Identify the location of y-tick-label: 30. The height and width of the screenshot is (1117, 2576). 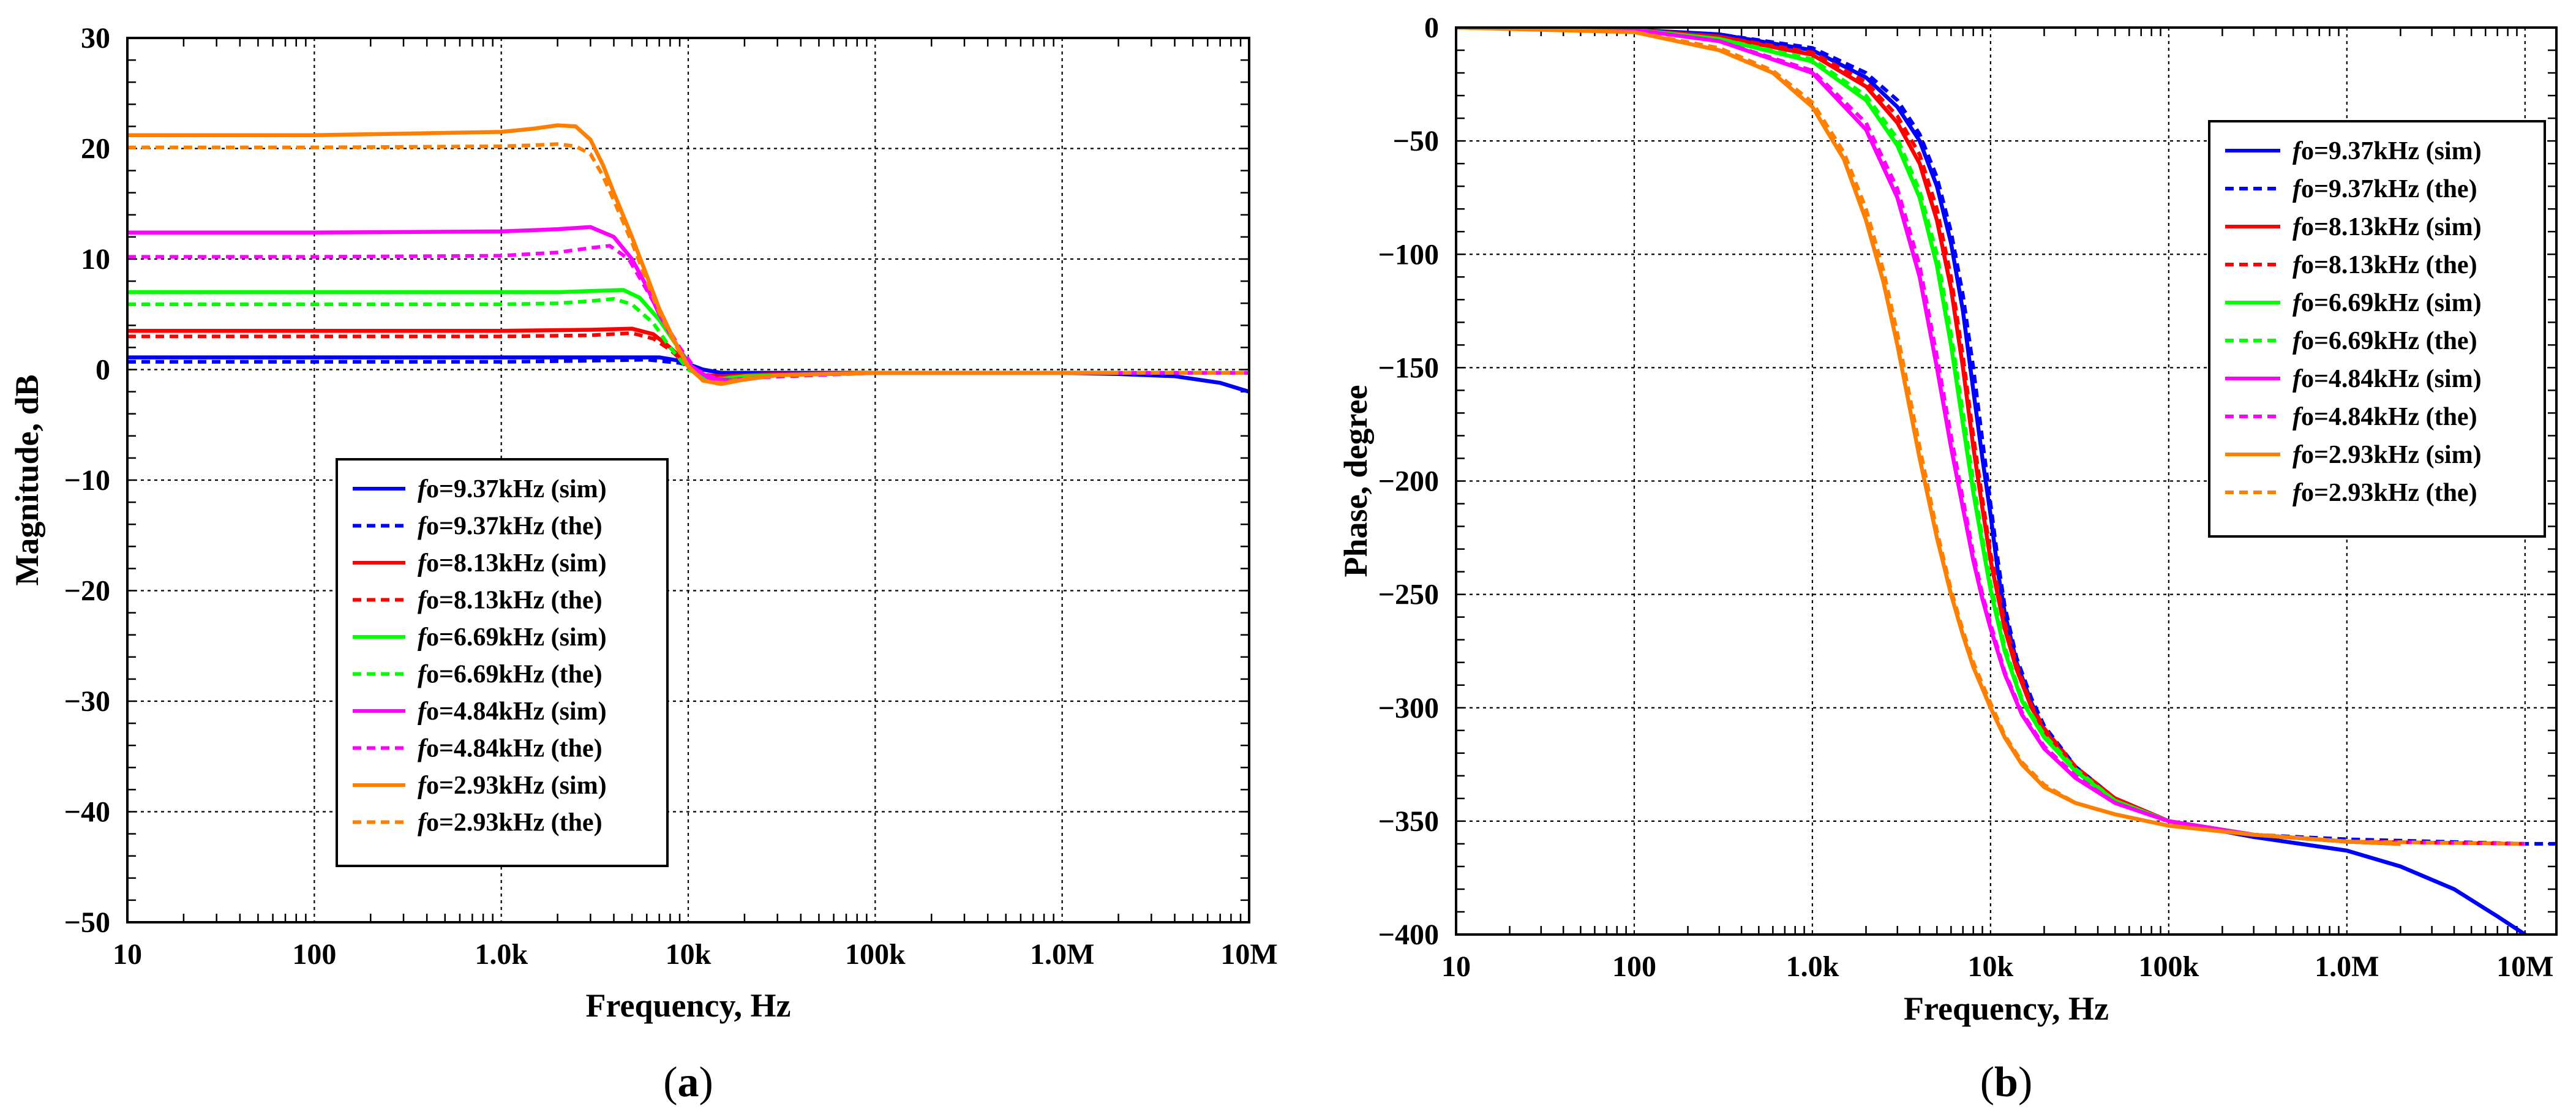
(95, 38).